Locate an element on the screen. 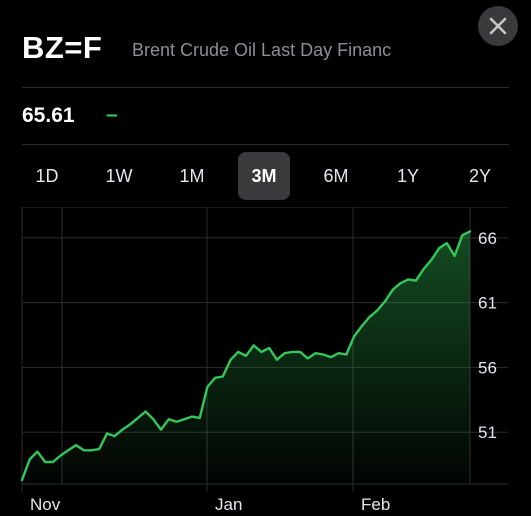 This screenshot has width=531, height=516. tab-2y: 2Y is located at coordinates (480, 175).